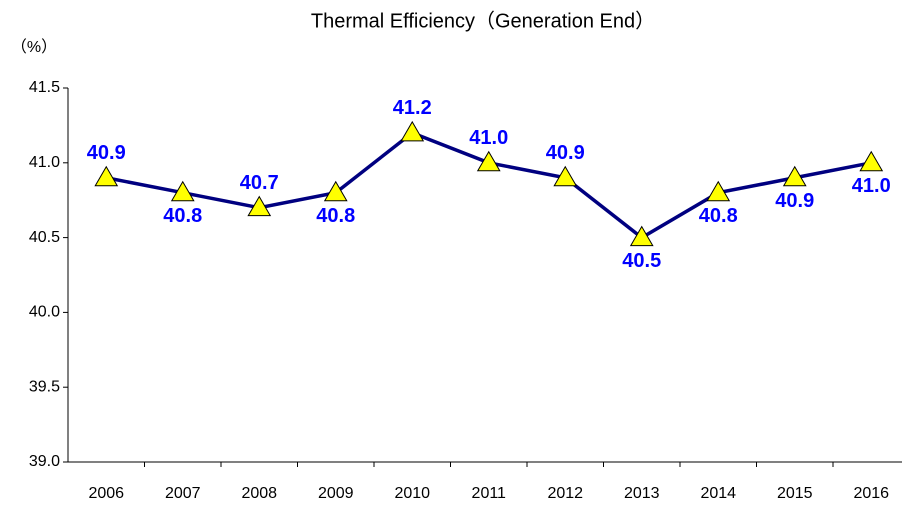 Image resolution: width=903 pixels, height=505 pixels. I want to click on x-tick-label: 2007, so click(183, 493).